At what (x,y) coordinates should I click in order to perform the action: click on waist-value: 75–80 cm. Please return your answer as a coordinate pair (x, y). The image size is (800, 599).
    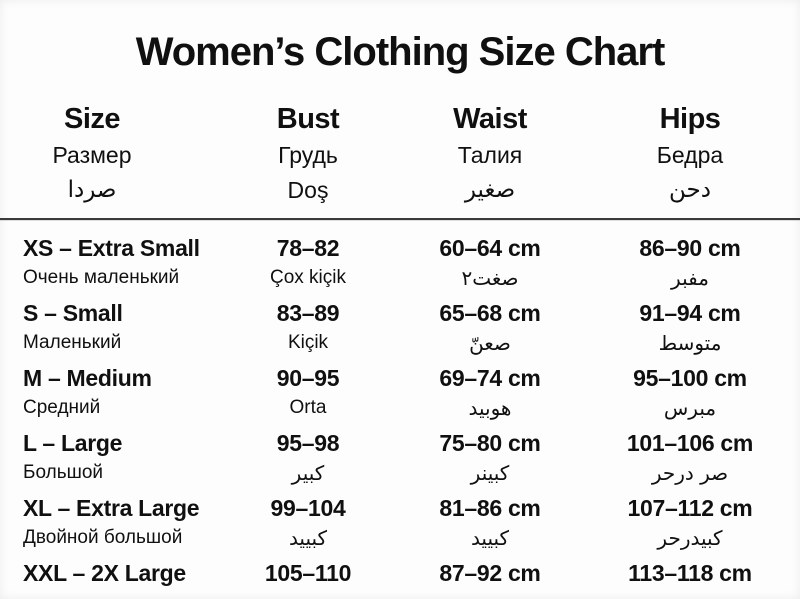
    Looking at the image, I should click on (490, 443).